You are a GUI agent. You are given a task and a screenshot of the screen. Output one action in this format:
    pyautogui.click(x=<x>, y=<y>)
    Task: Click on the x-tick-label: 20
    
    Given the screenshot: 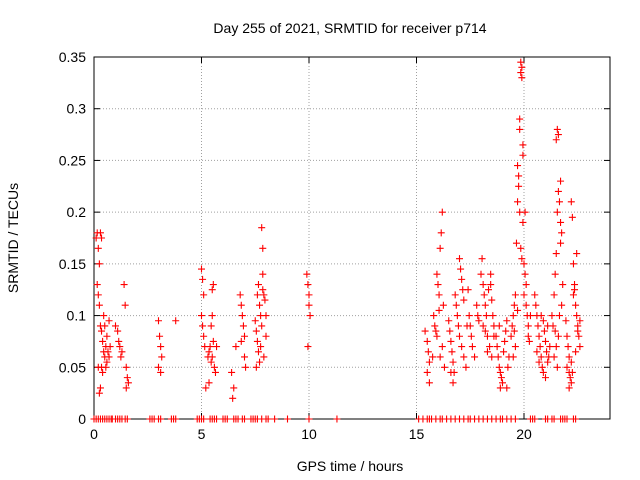 What is the action you would take?
    pyautogui.click(x=524, y=434)
    